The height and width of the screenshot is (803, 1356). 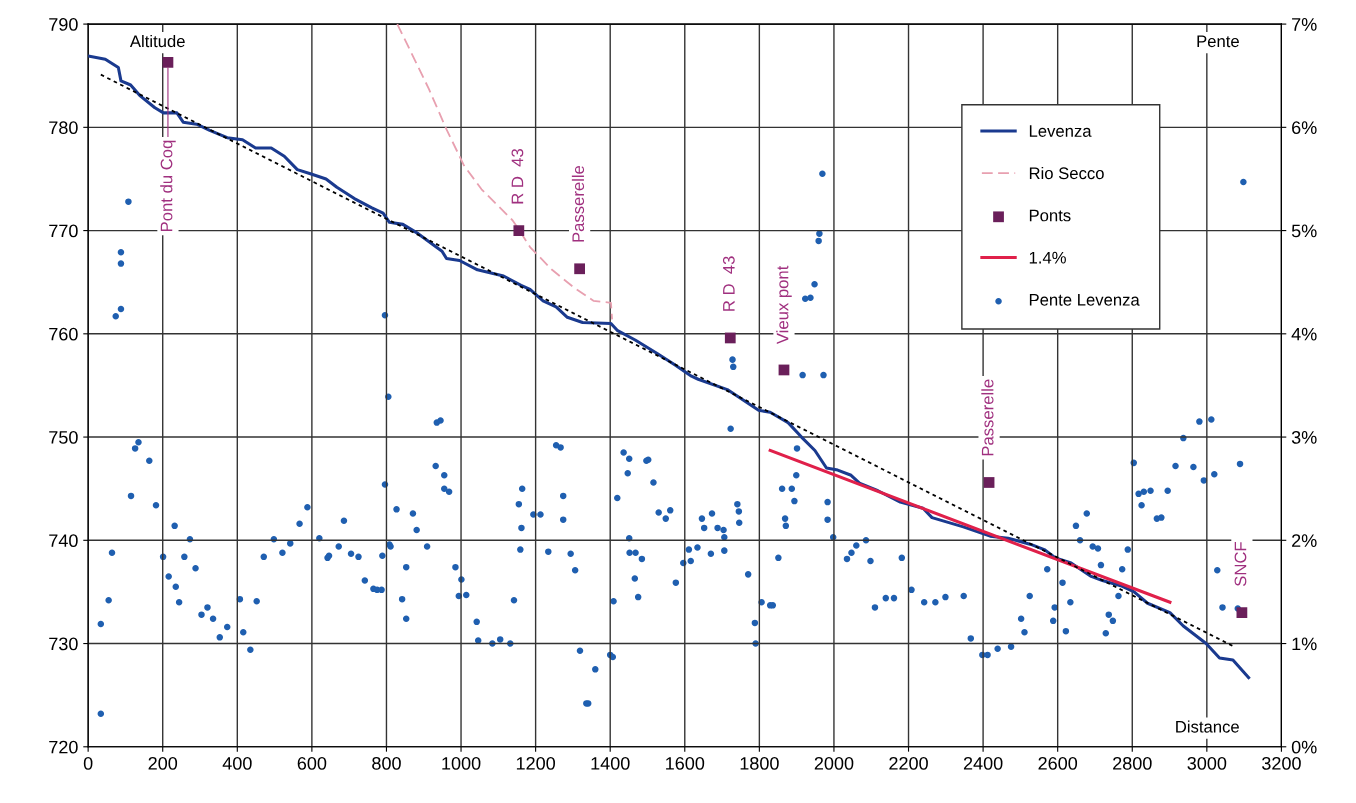 I want to click on y-tick-label: 770, so click(x=63, y=231).